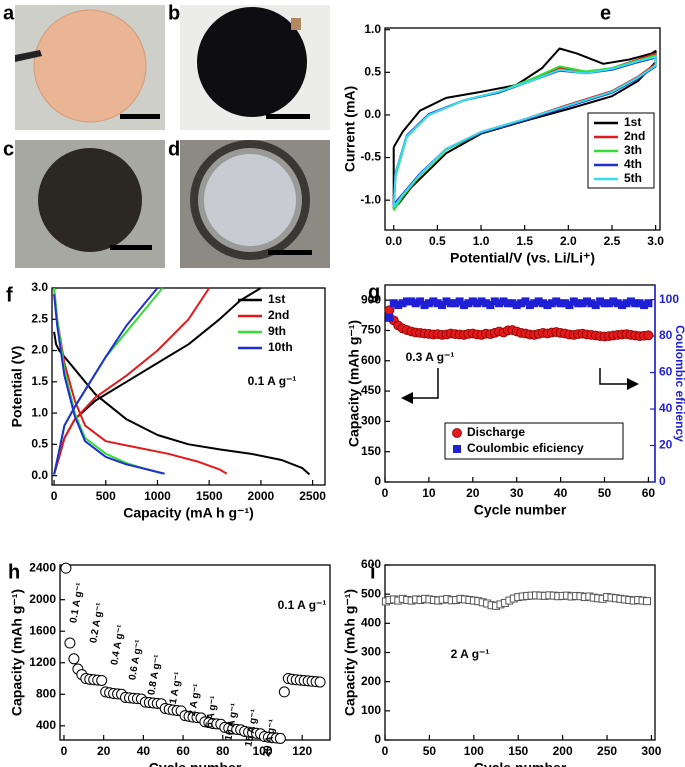 The image size is (685, 767). I want to click on y-tick-label: 3.0, so click(39, 287).